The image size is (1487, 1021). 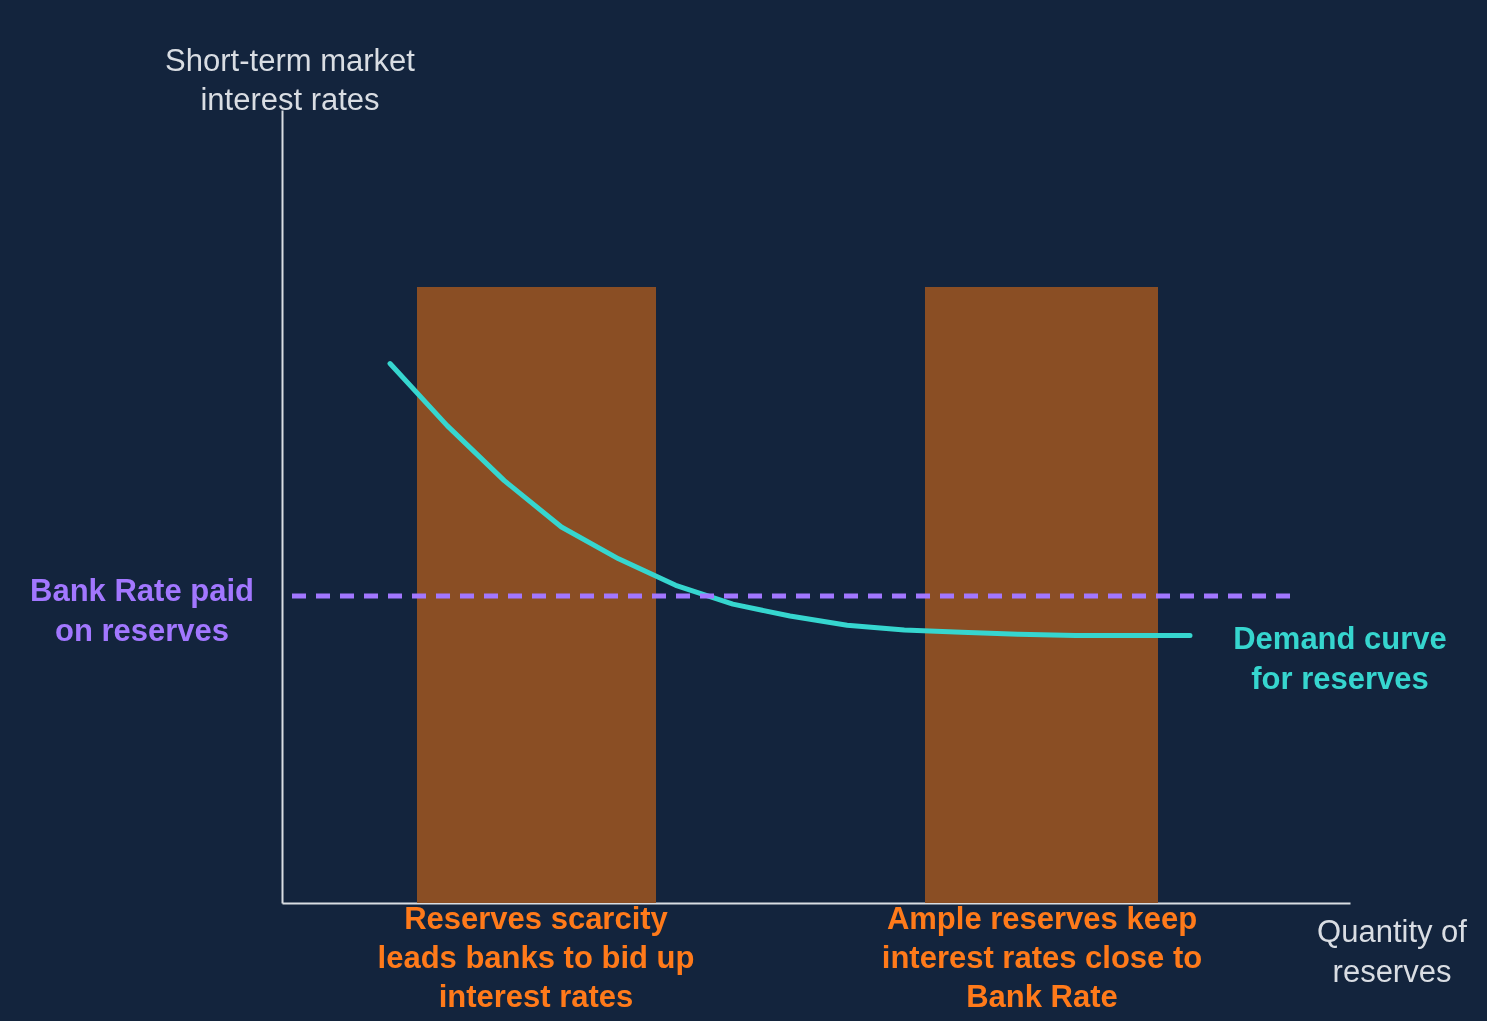 What do you see at coordinates (1042, 957) in the screenshot?
I see `annotation: Ample reserves keep interest rates close to Bank Rate` at bounding box center [1042, 957].